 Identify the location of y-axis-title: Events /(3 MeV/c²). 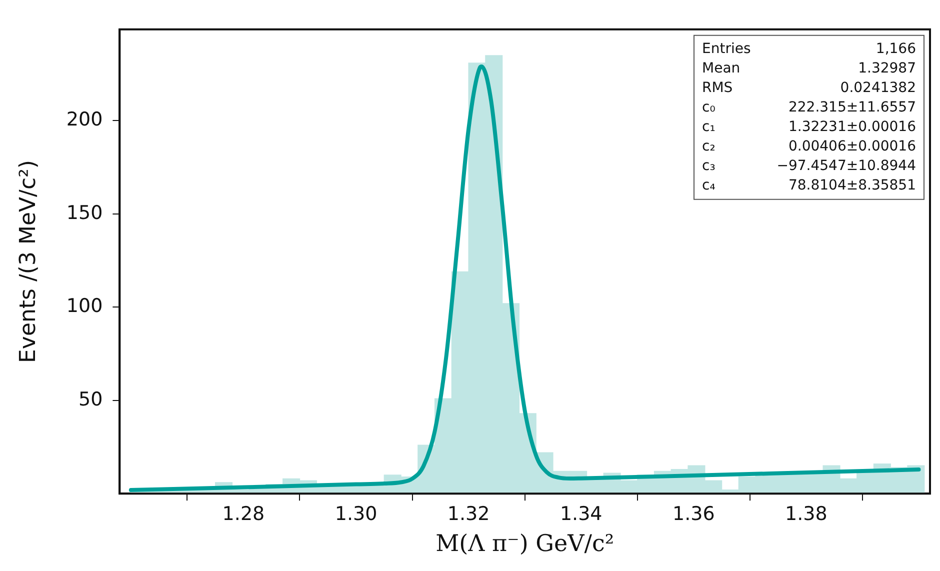
(28, 261).